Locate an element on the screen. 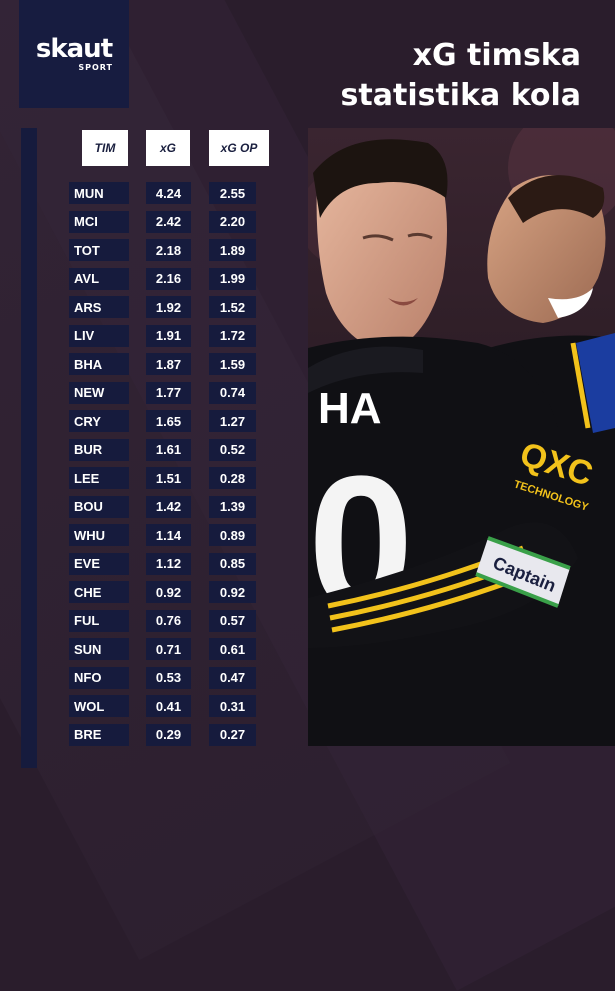  table-row: AVL 2.16 1.99 is located at coordinates (150, 278).